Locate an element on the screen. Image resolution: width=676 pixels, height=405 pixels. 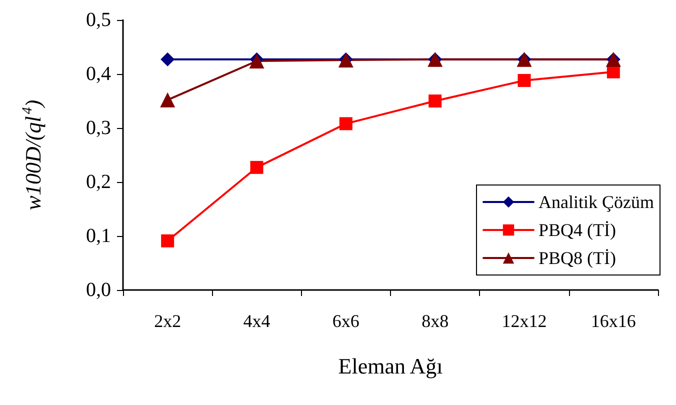
y-tick-label: 0,4 is located at coordinates (98, 74).